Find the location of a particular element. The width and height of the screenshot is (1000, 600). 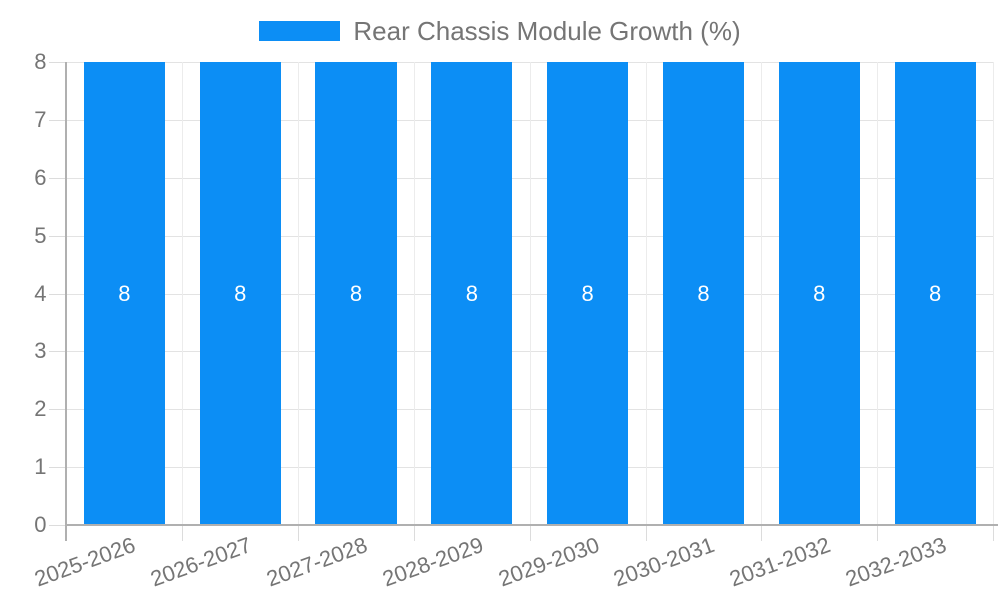

legend: Rear Chassis Module Growth (%) is located at coordinates (500, 31).